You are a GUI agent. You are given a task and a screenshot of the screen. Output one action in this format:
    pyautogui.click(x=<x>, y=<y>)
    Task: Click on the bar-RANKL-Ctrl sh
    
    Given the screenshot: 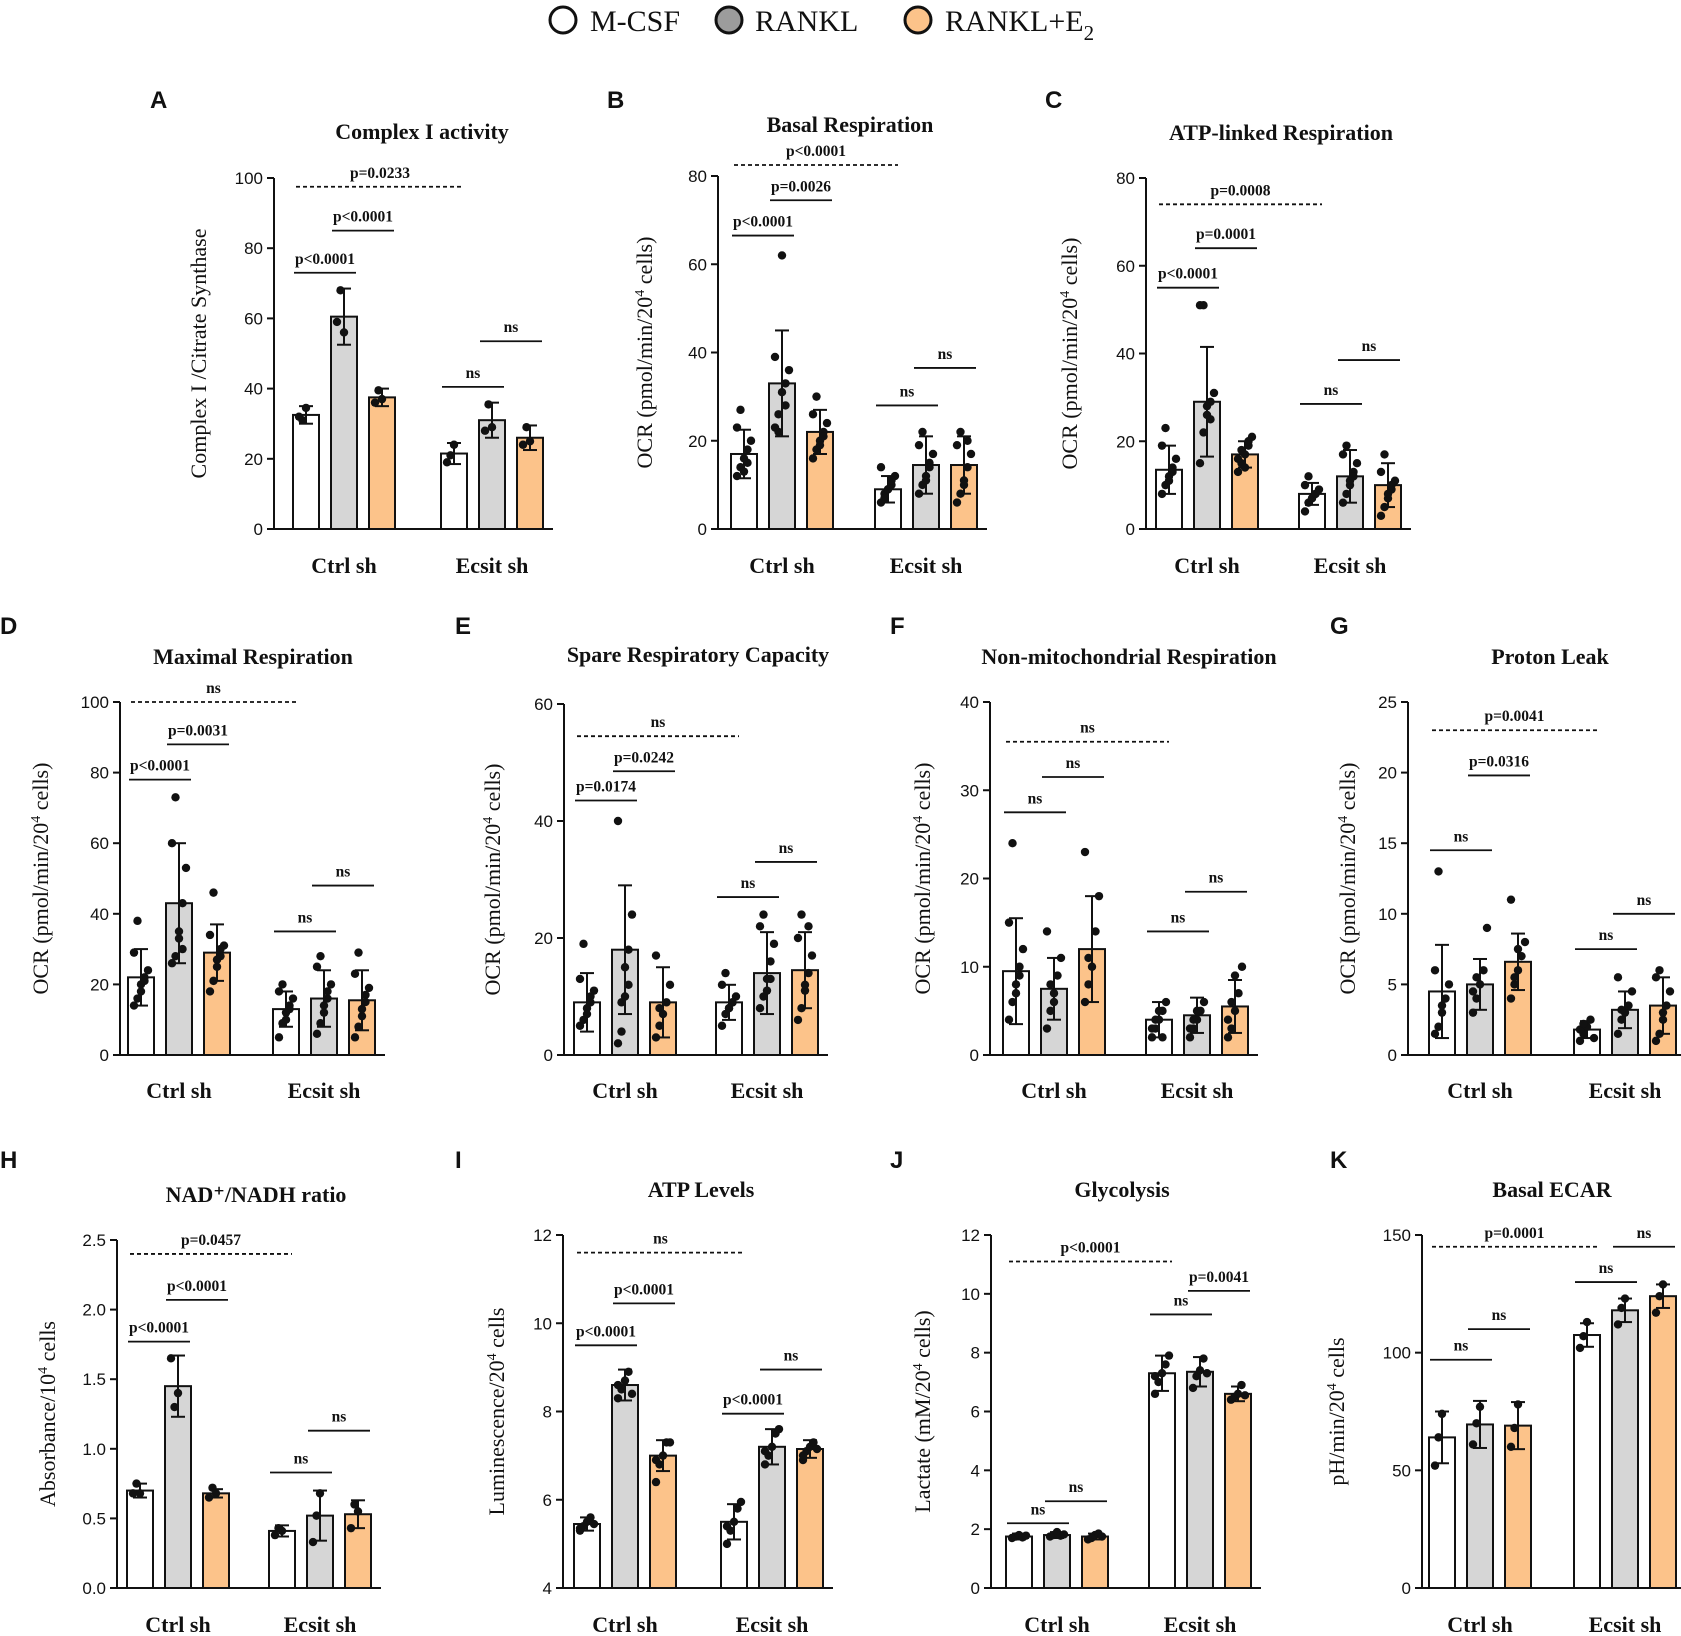 What is the action you would take?
    pyautogui.click(x=1480, y=1506)
    